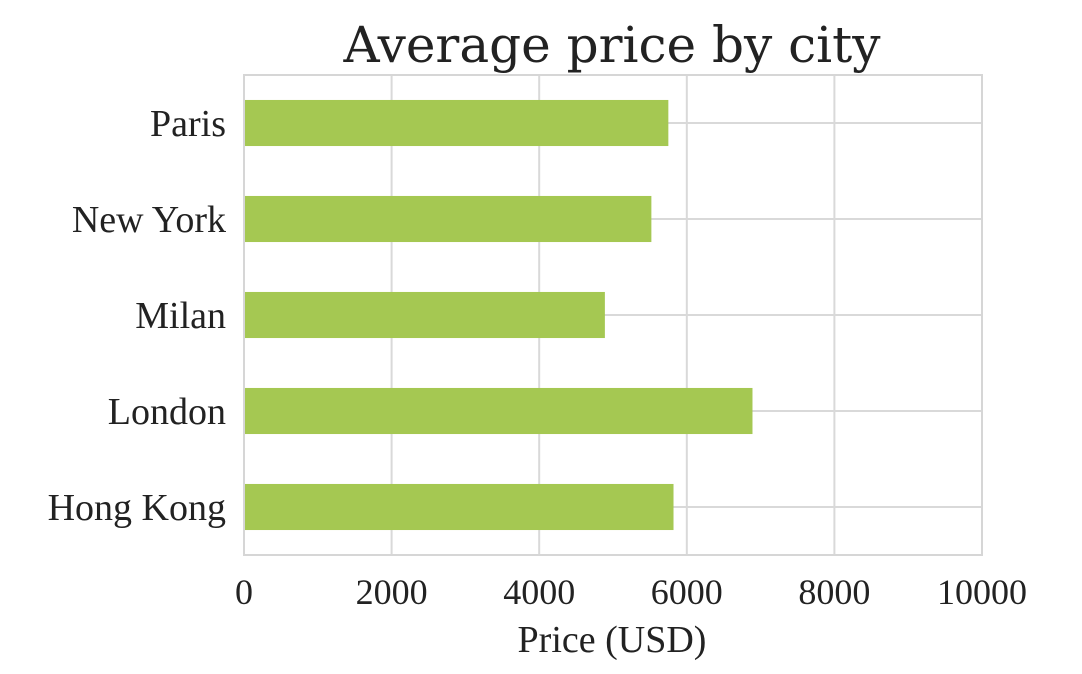 Image resolution: width=1082 pixels, height=674 pixels. I want to click on x-tick-label: 6000, so click(687, 592).